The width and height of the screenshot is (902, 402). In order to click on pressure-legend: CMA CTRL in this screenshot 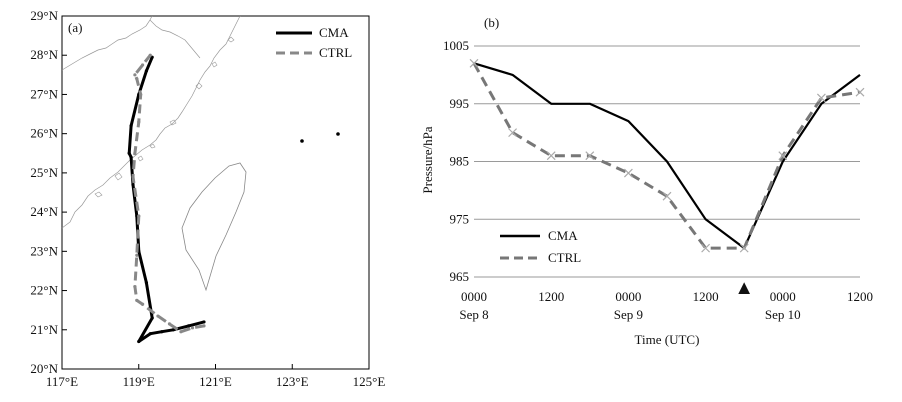, I will do `click(540, 246)`.